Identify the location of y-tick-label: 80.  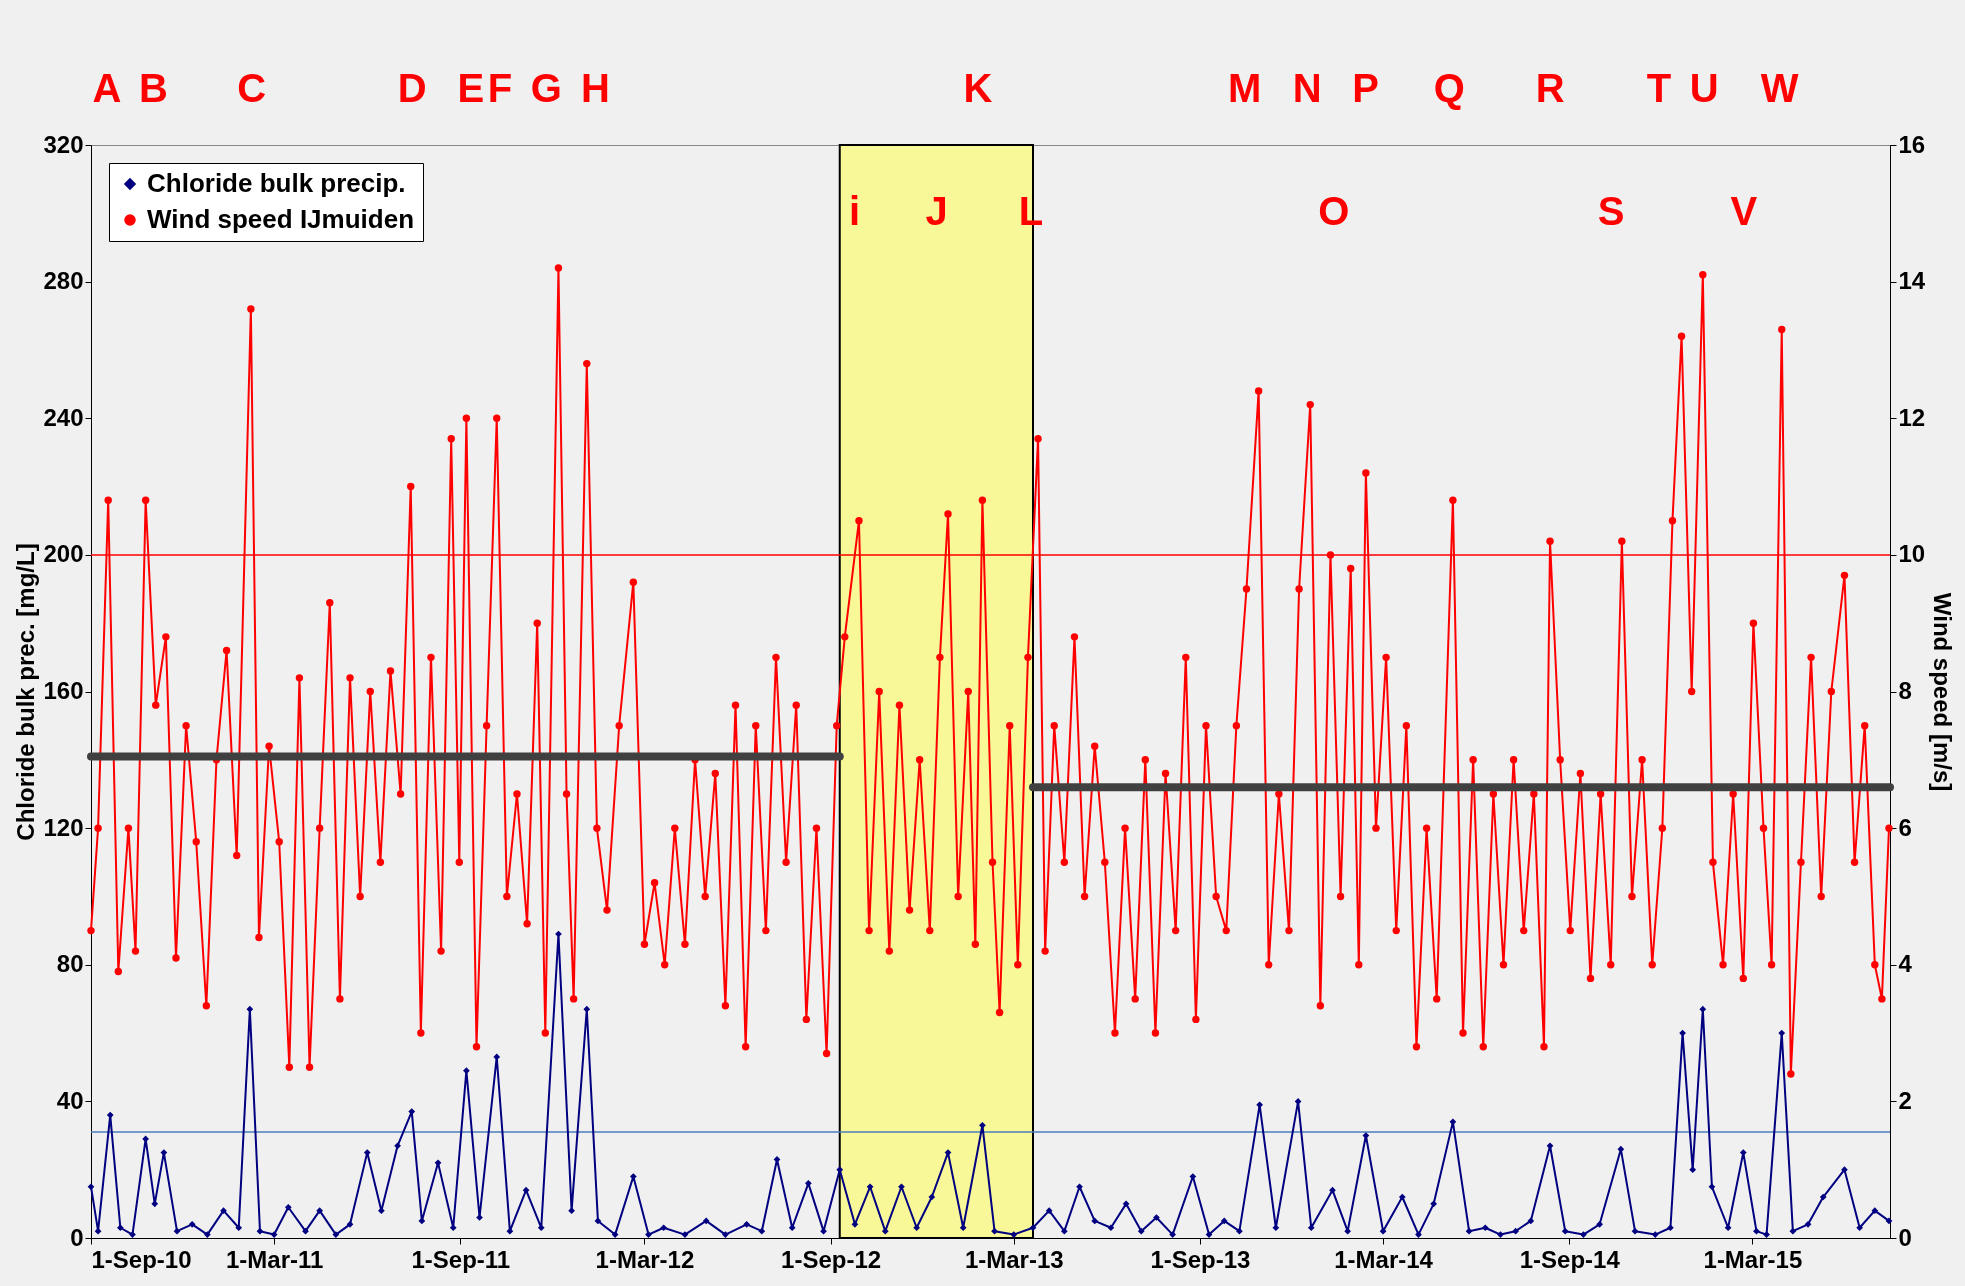
(70, 964).